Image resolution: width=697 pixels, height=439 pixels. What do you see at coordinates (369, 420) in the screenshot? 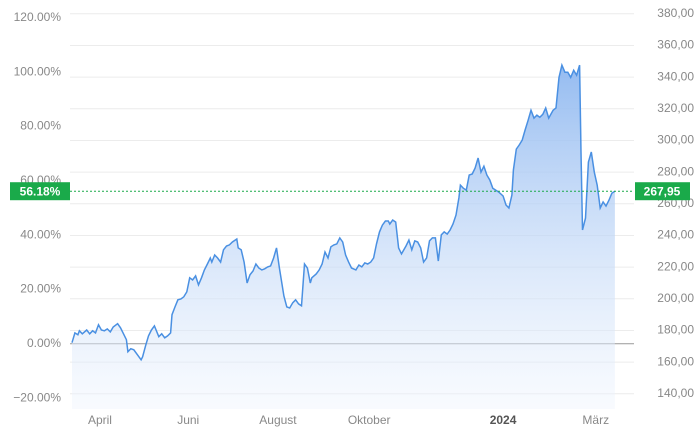
I see `x-tick-label: Oktober` at bounding box center [369, 420].